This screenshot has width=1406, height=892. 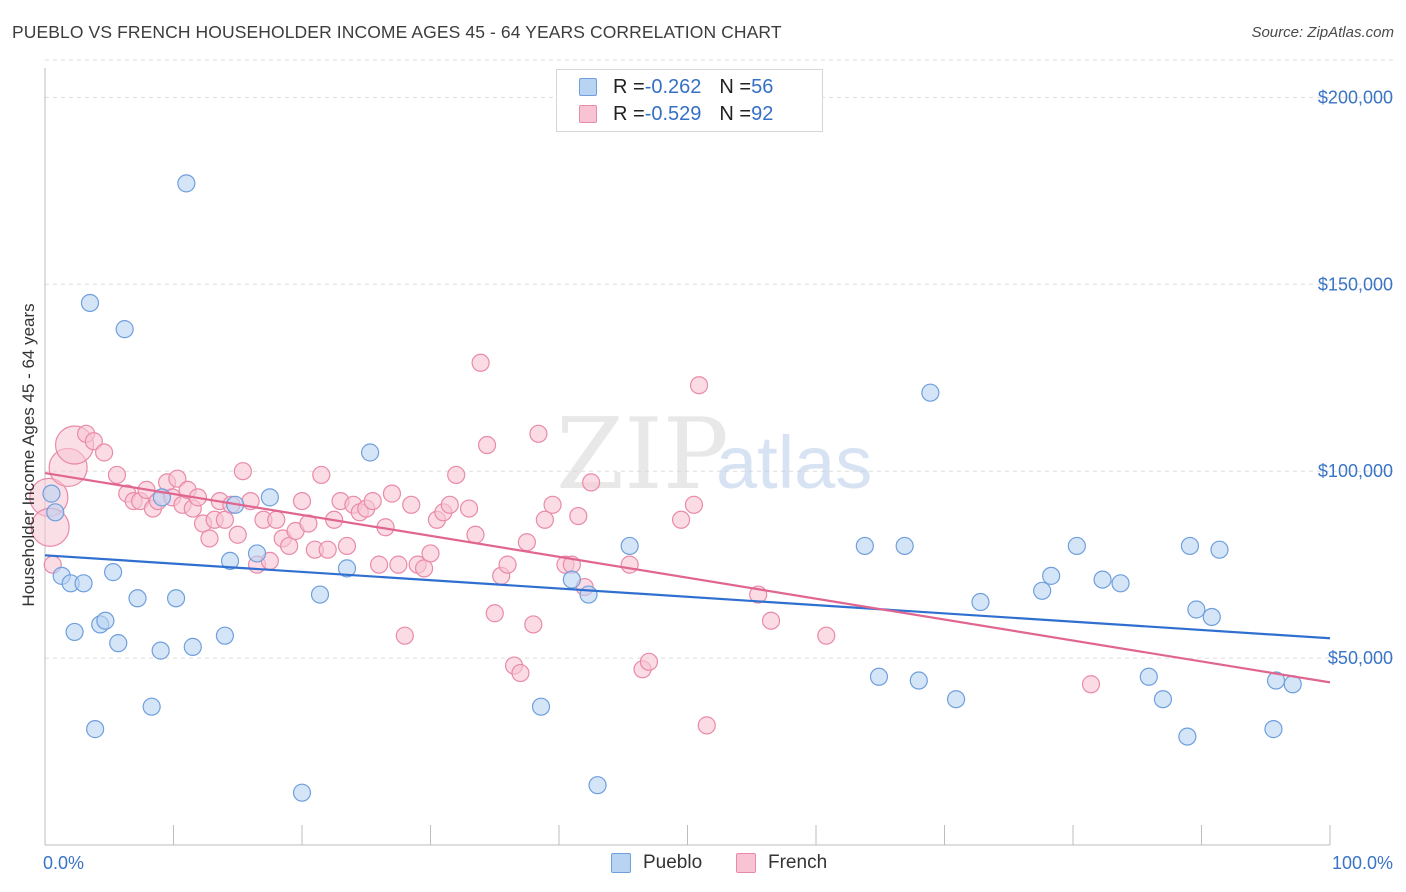 I want to click on y-tick-label: $100,000, so click(x=1355, y=471).